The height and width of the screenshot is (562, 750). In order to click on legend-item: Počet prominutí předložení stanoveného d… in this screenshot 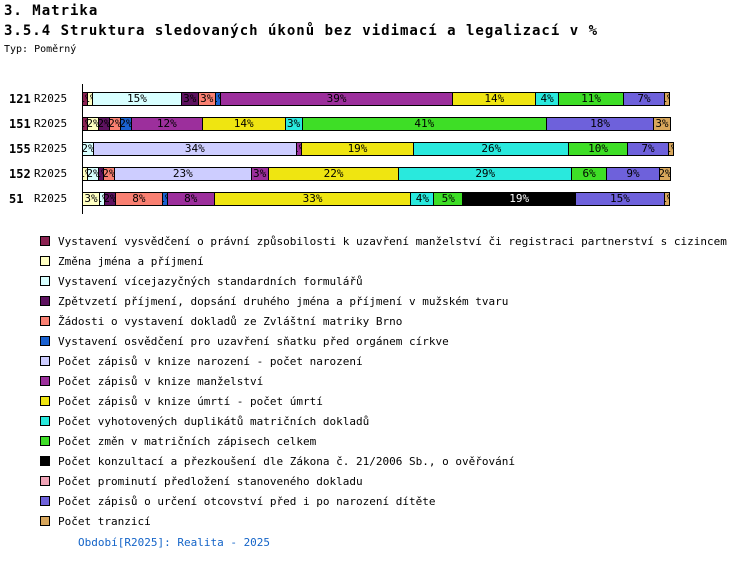, I will do `click(383, 481)`.